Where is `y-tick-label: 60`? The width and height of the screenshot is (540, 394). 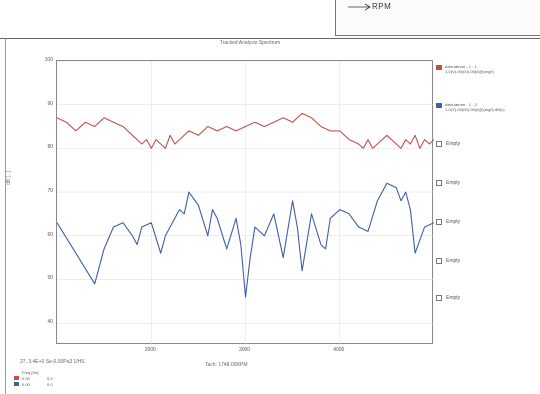 y-tick-label: 60 is located at coordinates (50, 234).